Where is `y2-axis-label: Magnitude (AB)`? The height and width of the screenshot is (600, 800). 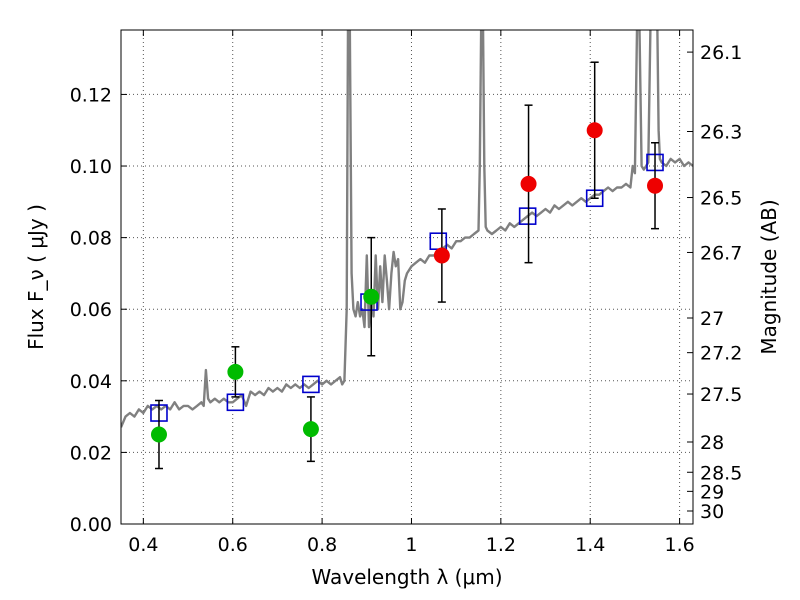
y2-axis-label: Magnitude (AB) is located at coordinates (769, 276).